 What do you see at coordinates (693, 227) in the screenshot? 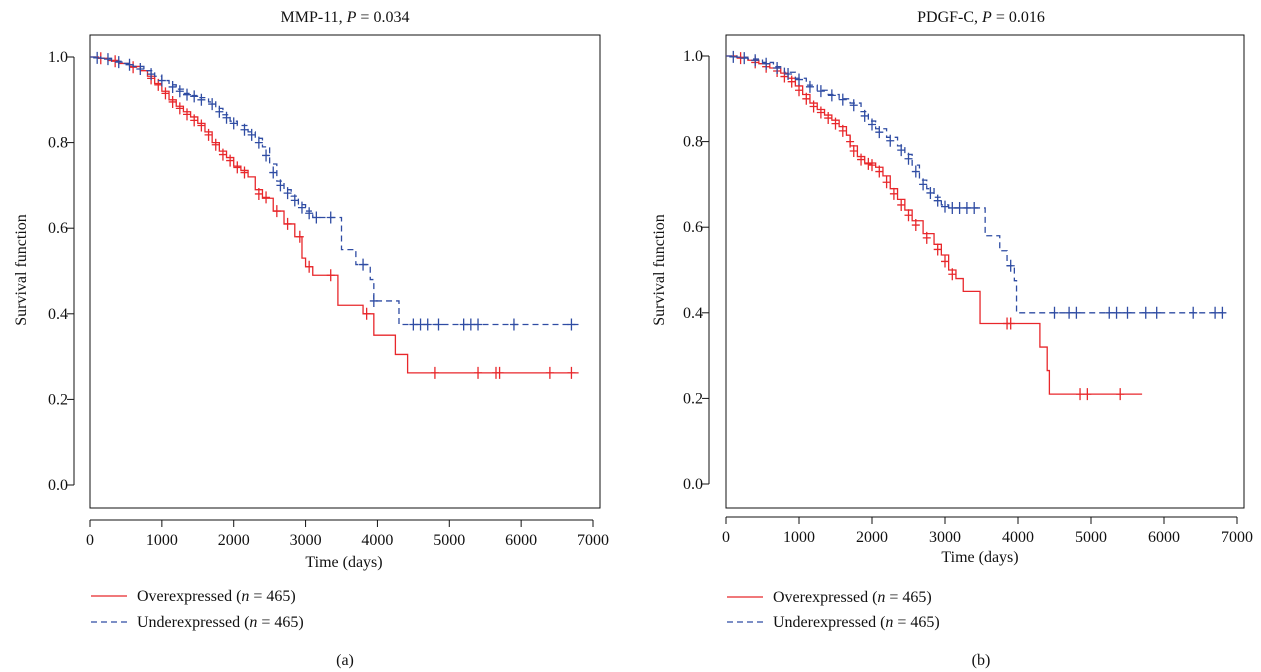
I see `panel-b-y-tick-label: 0.6` at bounding box center [693, 227].